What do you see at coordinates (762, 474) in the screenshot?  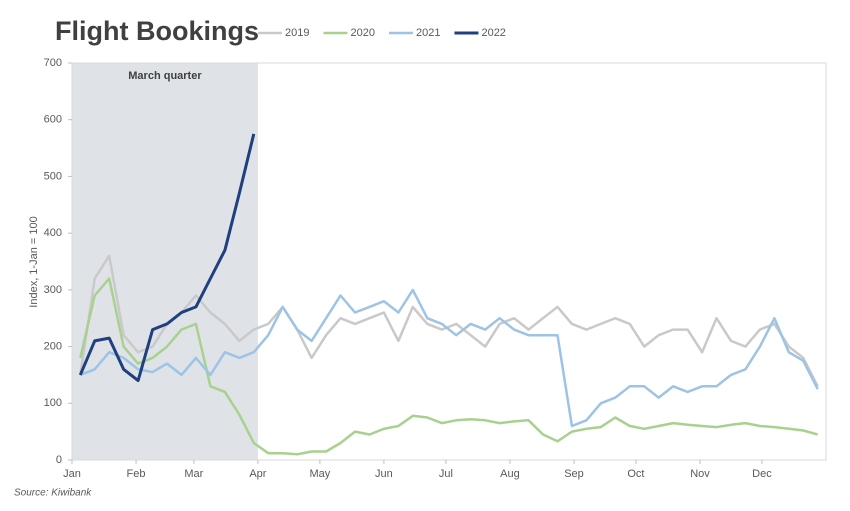 I see `x-tick-label: Dec` at bounding box center [762, 474].